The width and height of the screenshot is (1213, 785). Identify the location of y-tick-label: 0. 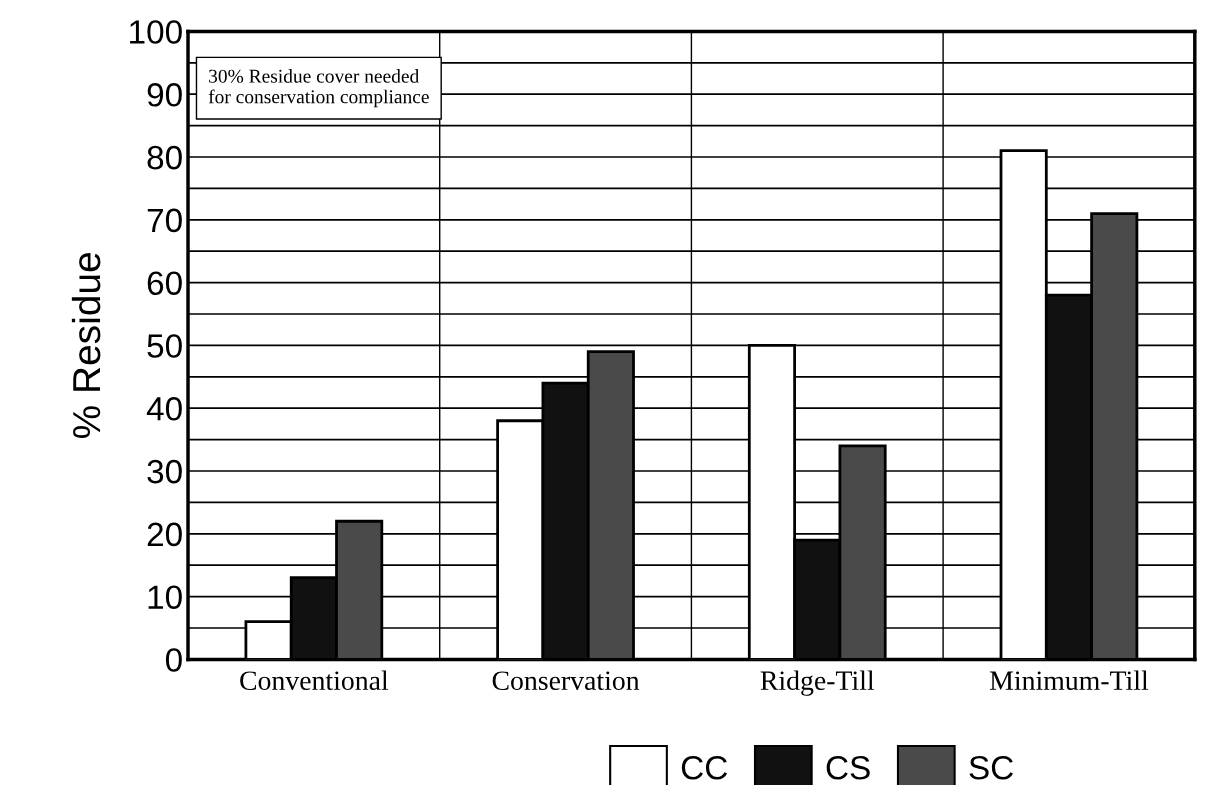
(173, 660).